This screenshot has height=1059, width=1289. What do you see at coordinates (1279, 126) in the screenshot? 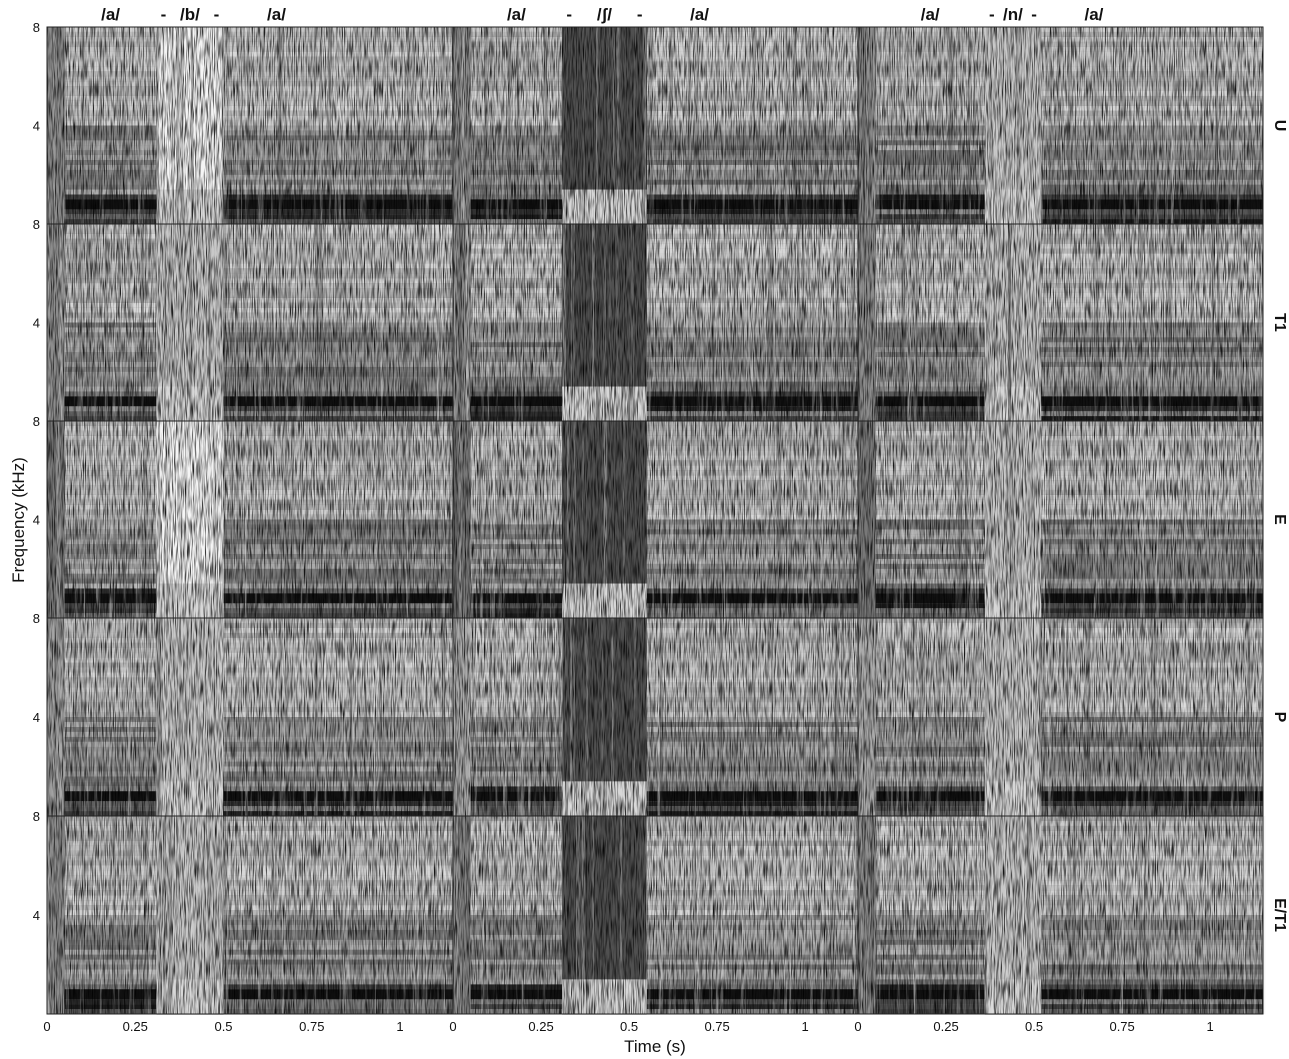
I see `row-label-u: U` at bounding box center [1279, 126].